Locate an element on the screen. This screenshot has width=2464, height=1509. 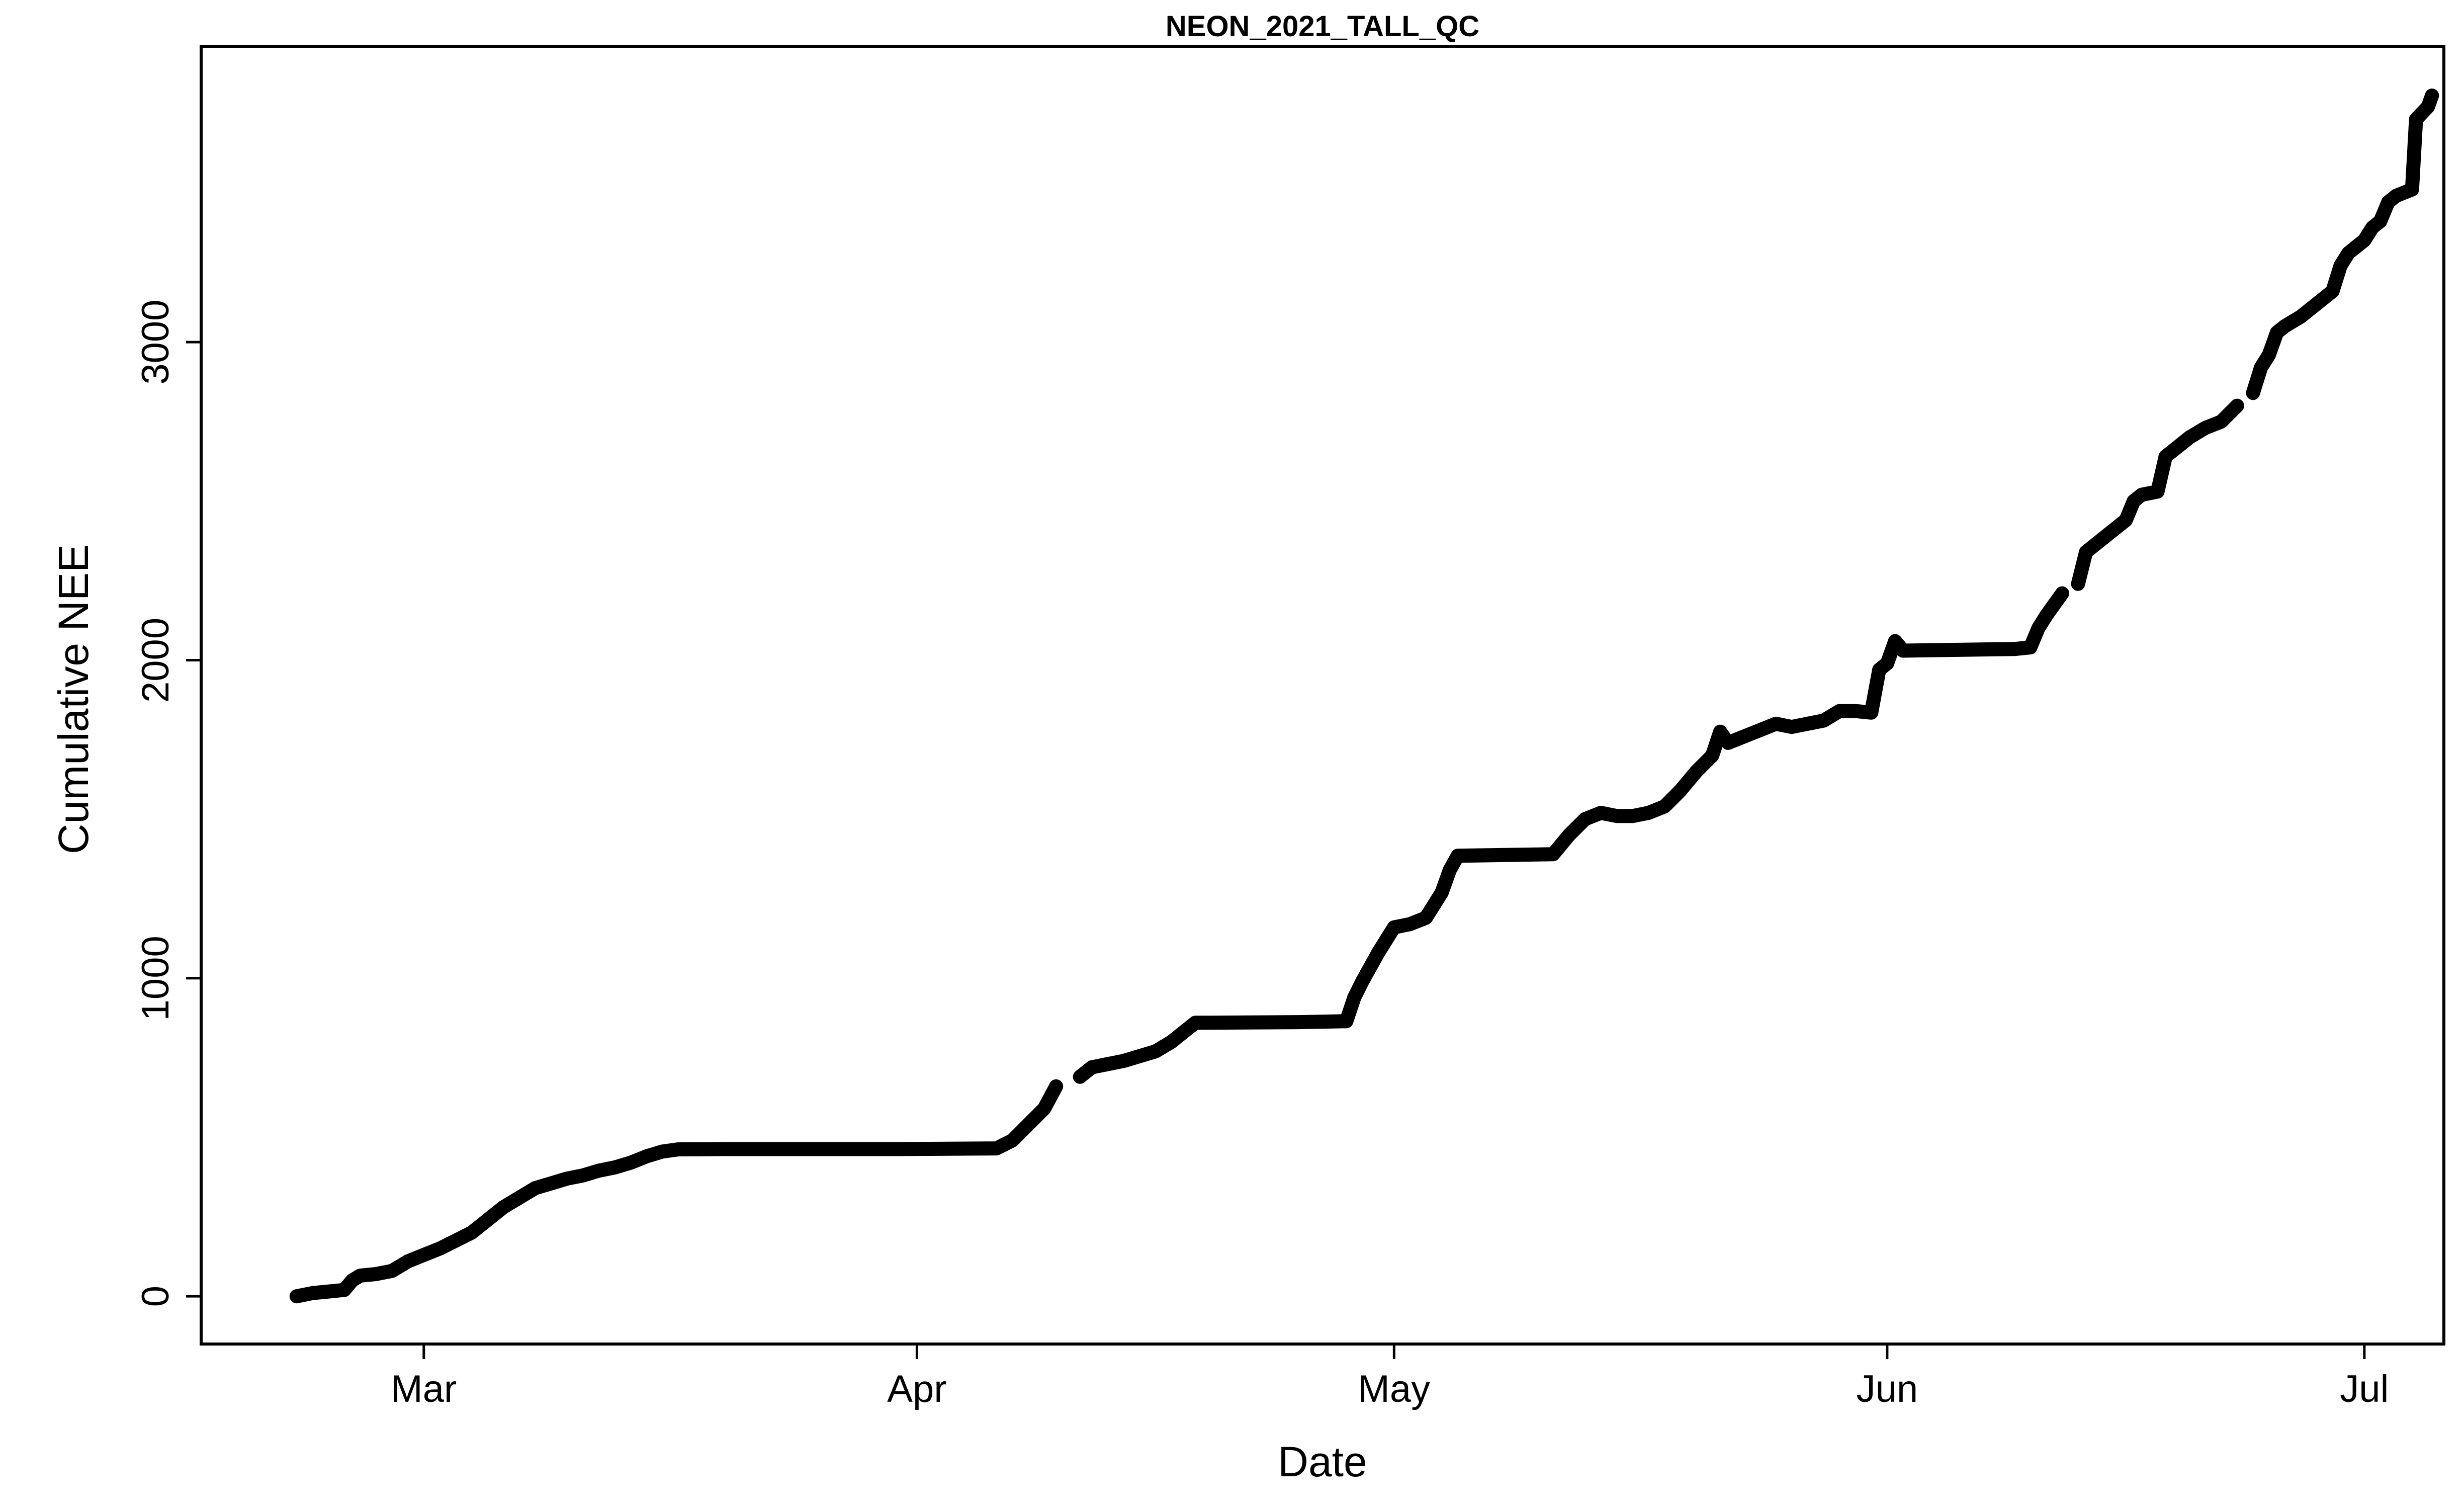
x-tick-label: Apr is located at coordinates (916, 1389).